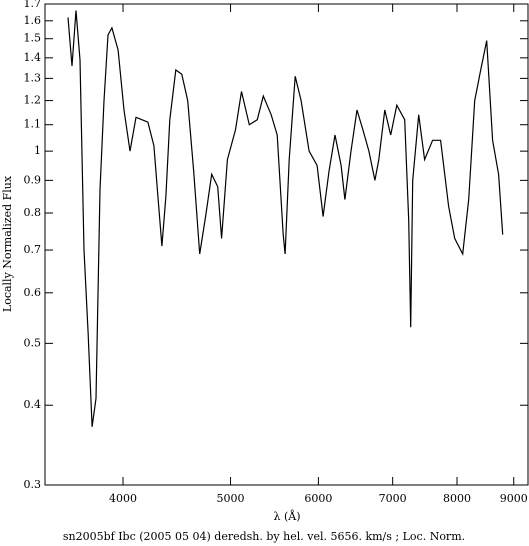 This screenshot has width=529, height=546. I want to click on y-tick-label: 0.7, so click(33, 249).